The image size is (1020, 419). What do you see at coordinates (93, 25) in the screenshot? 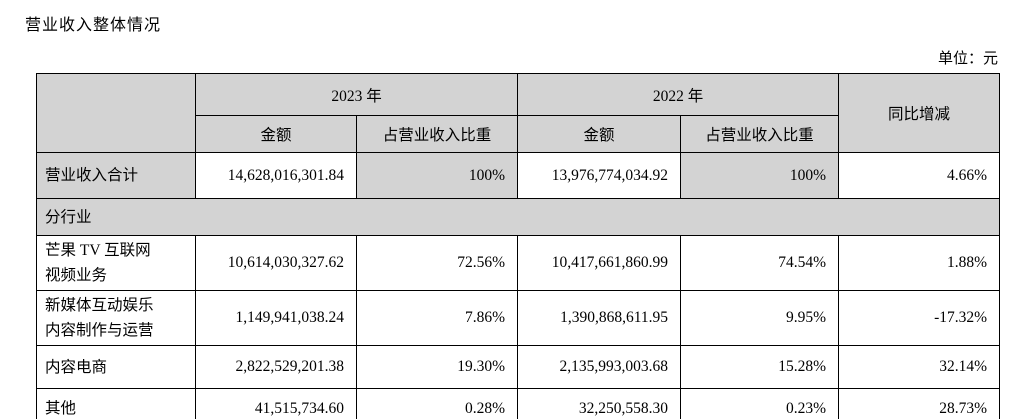
I see `page-title: 营业收入整体情况` at bounding box center [93, 25].